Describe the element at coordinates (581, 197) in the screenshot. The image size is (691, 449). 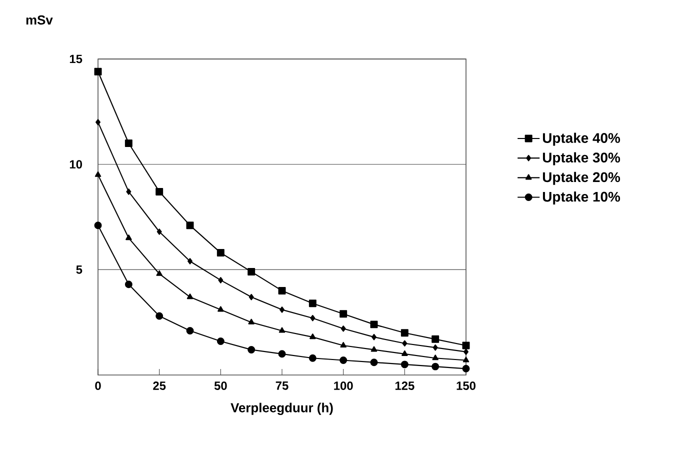
I see `legend-label: Uptake 10%` at that location.